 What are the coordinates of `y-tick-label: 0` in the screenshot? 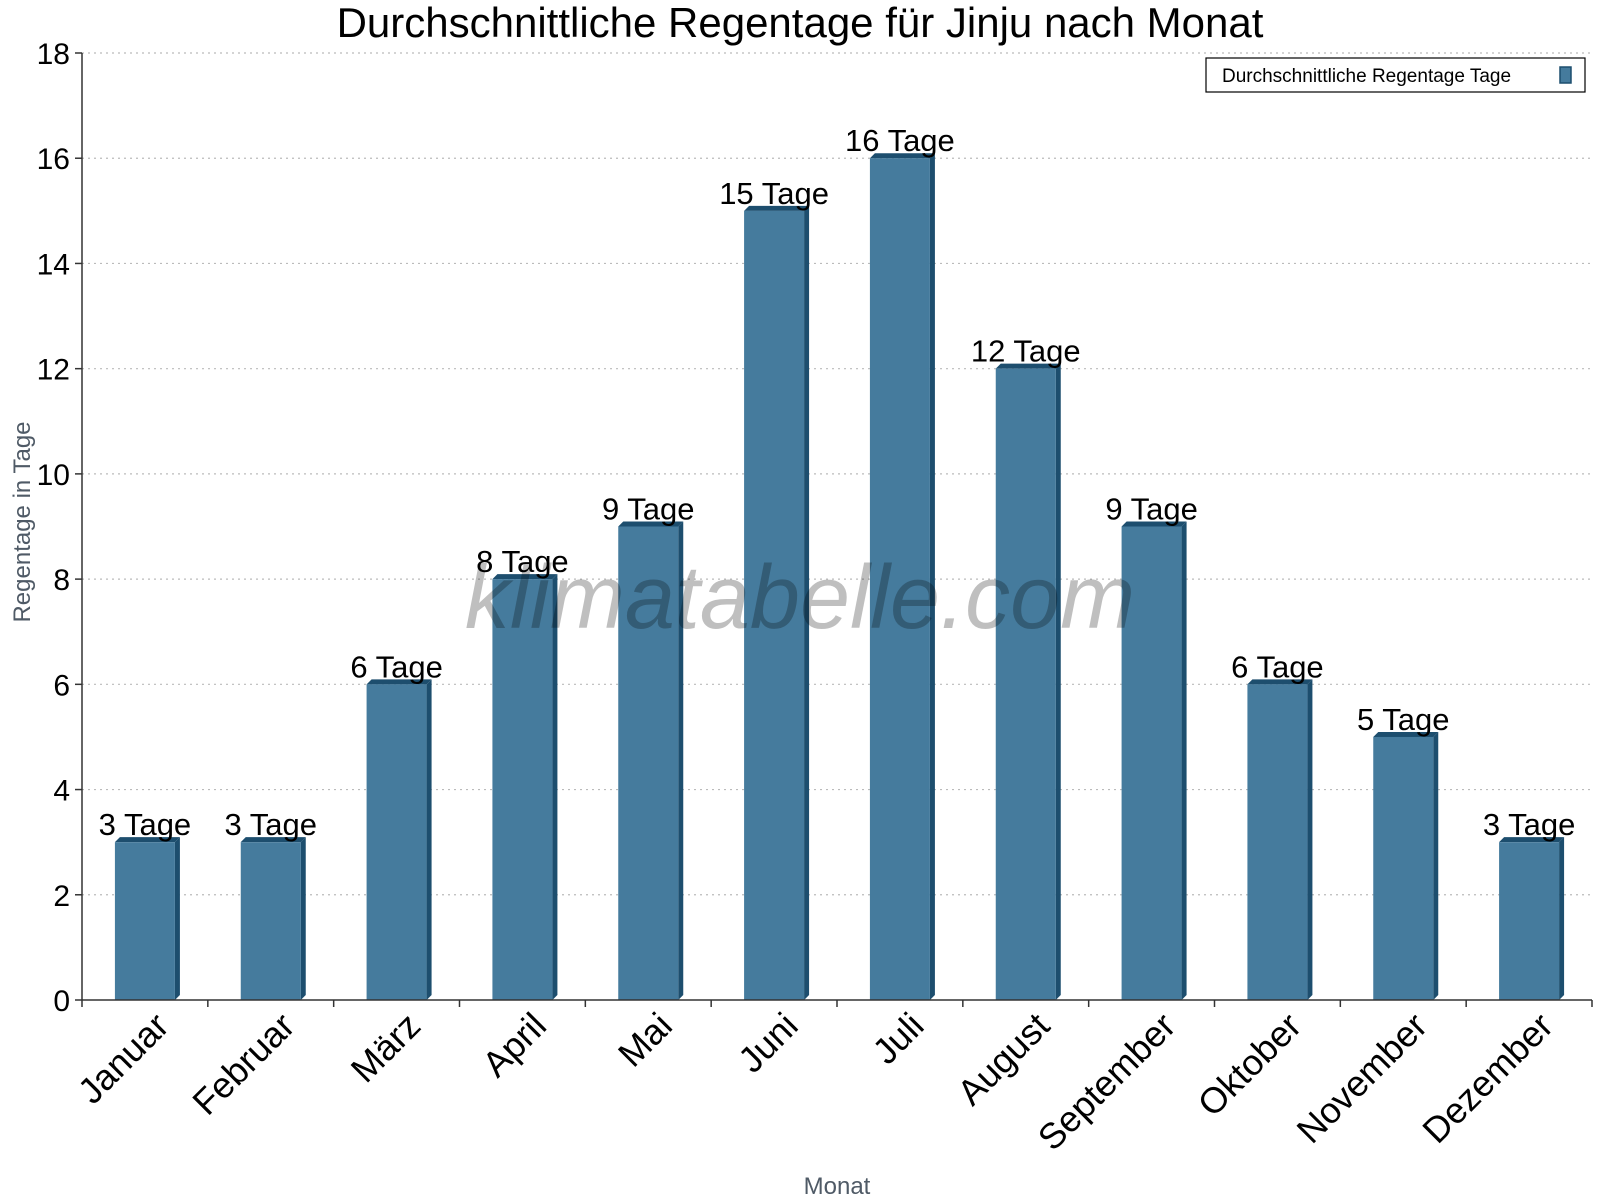 It's located at (61, 1001).